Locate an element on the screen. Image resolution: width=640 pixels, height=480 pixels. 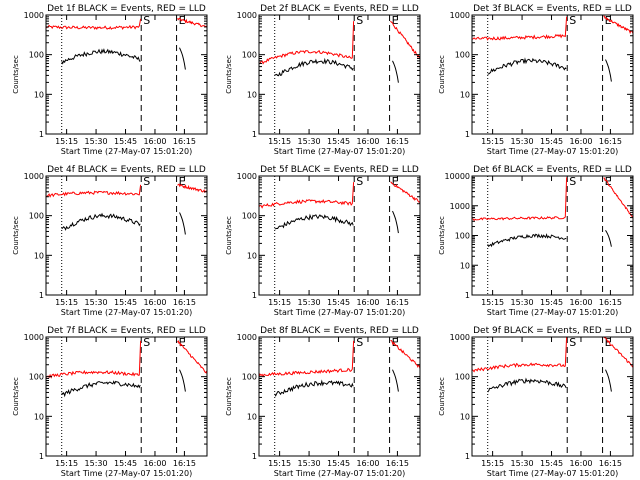
panel-title: Det 7f BLACK = Events, RED = LLD is located at coordinates (126, 331).